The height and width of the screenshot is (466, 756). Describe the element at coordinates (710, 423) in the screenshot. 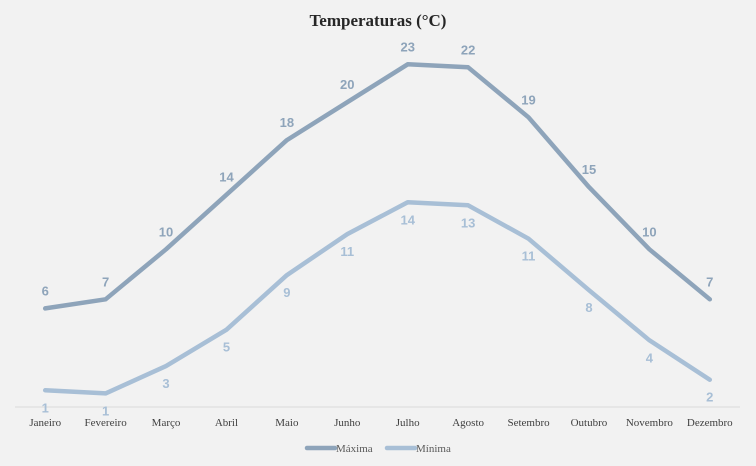

I see `x-tick-label: Dezembro` at that location.